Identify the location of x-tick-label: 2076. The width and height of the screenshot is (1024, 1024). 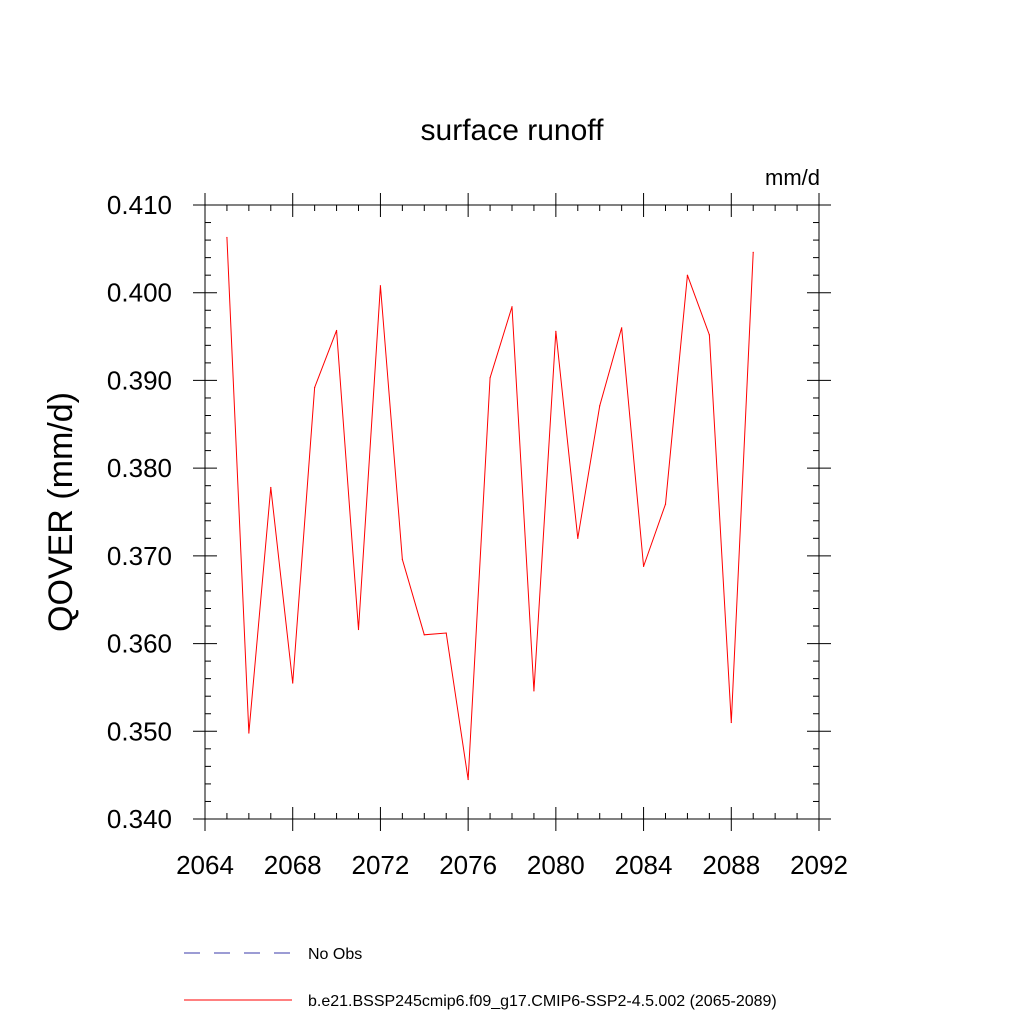
(468, 865).